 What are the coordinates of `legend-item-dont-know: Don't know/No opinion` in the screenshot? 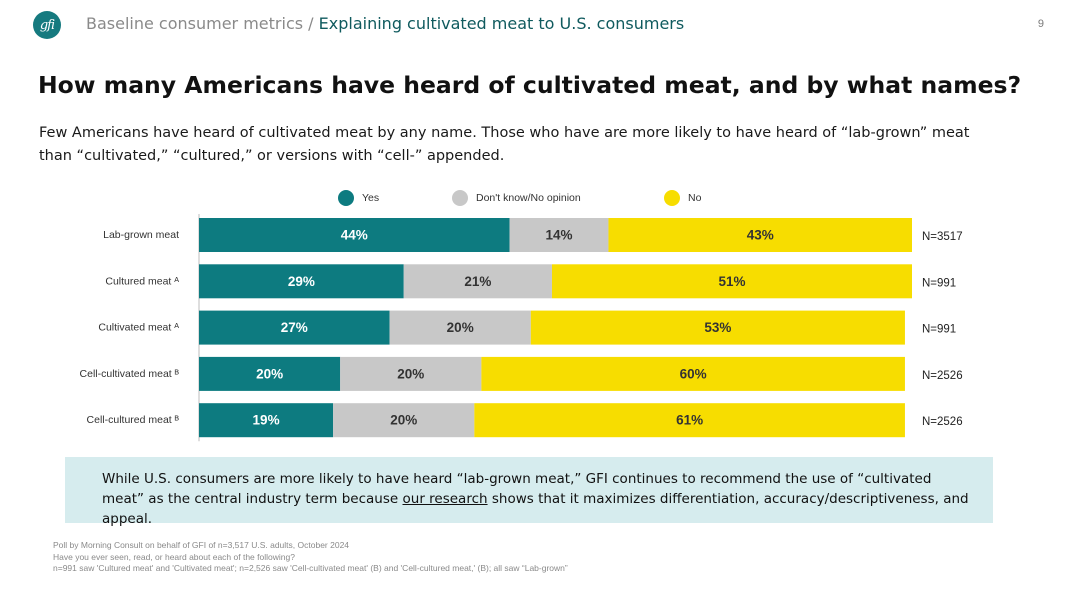 It's located at (516, 198).